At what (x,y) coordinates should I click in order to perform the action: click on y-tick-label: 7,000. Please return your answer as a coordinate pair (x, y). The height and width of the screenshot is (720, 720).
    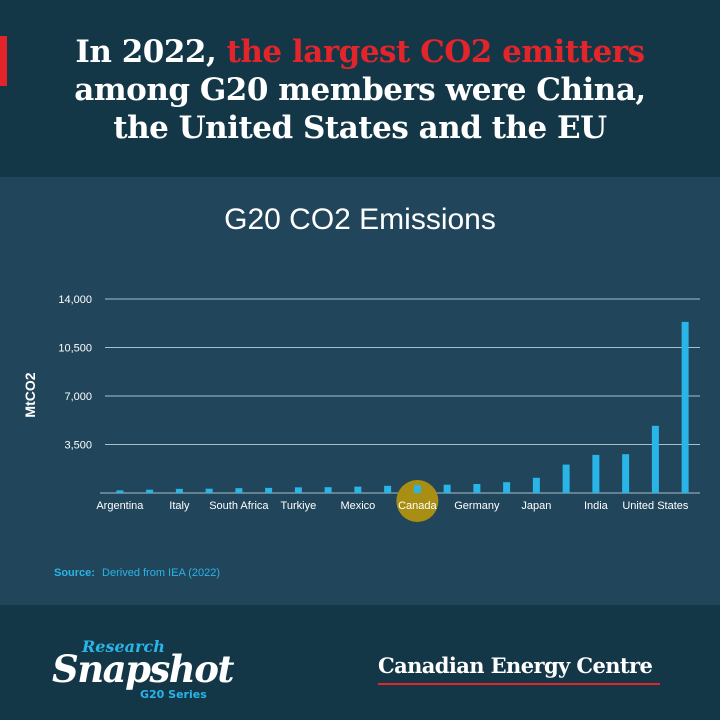
    Looking at the image, I should click on (78, 397).